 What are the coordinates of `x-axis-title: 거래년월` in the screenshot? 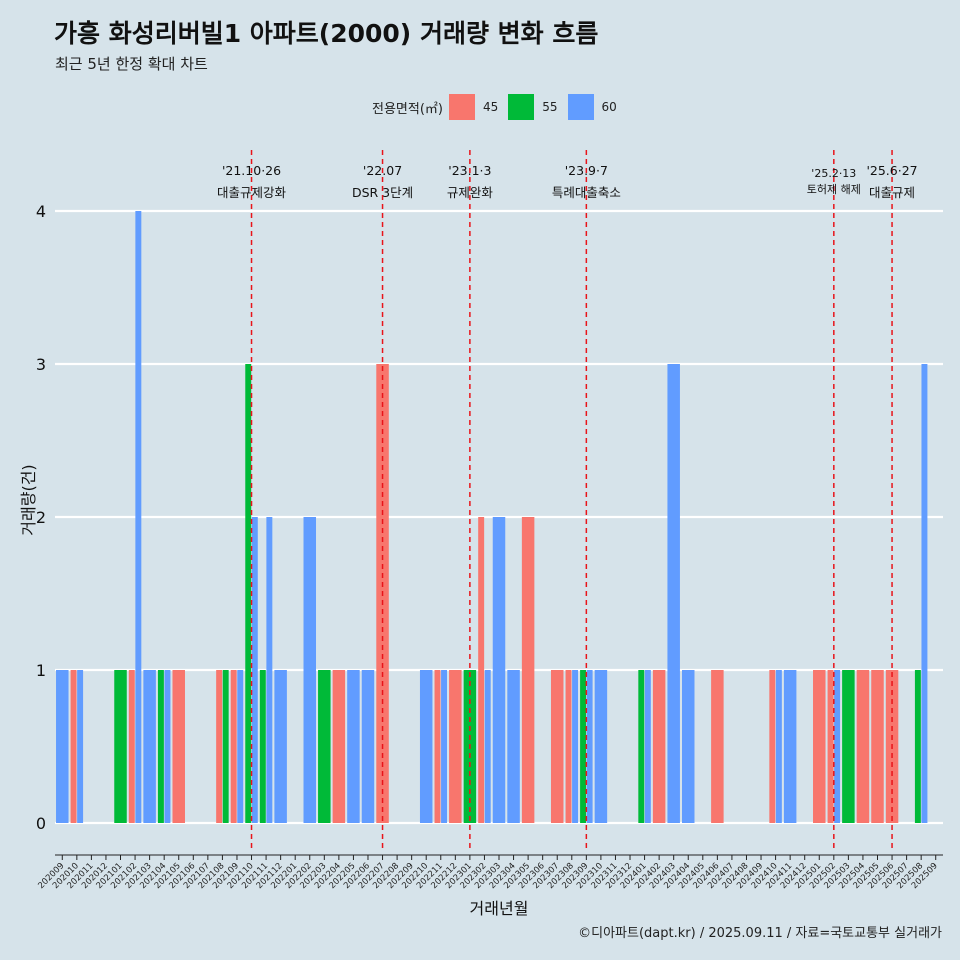 It's located at (499, 908).